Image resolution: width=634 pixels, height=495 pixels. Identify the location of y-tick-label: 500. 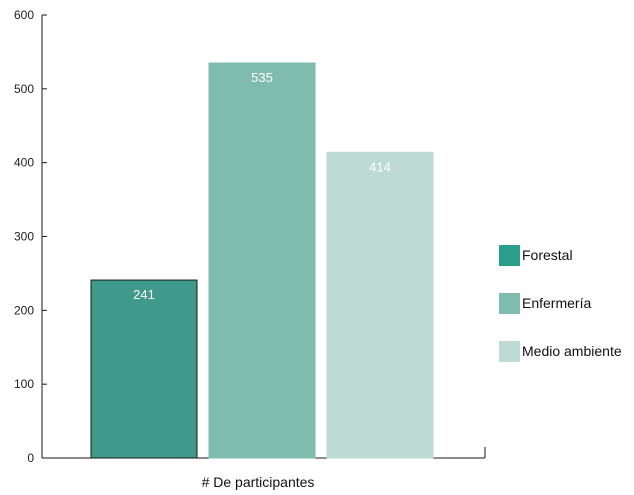
(24, 89).